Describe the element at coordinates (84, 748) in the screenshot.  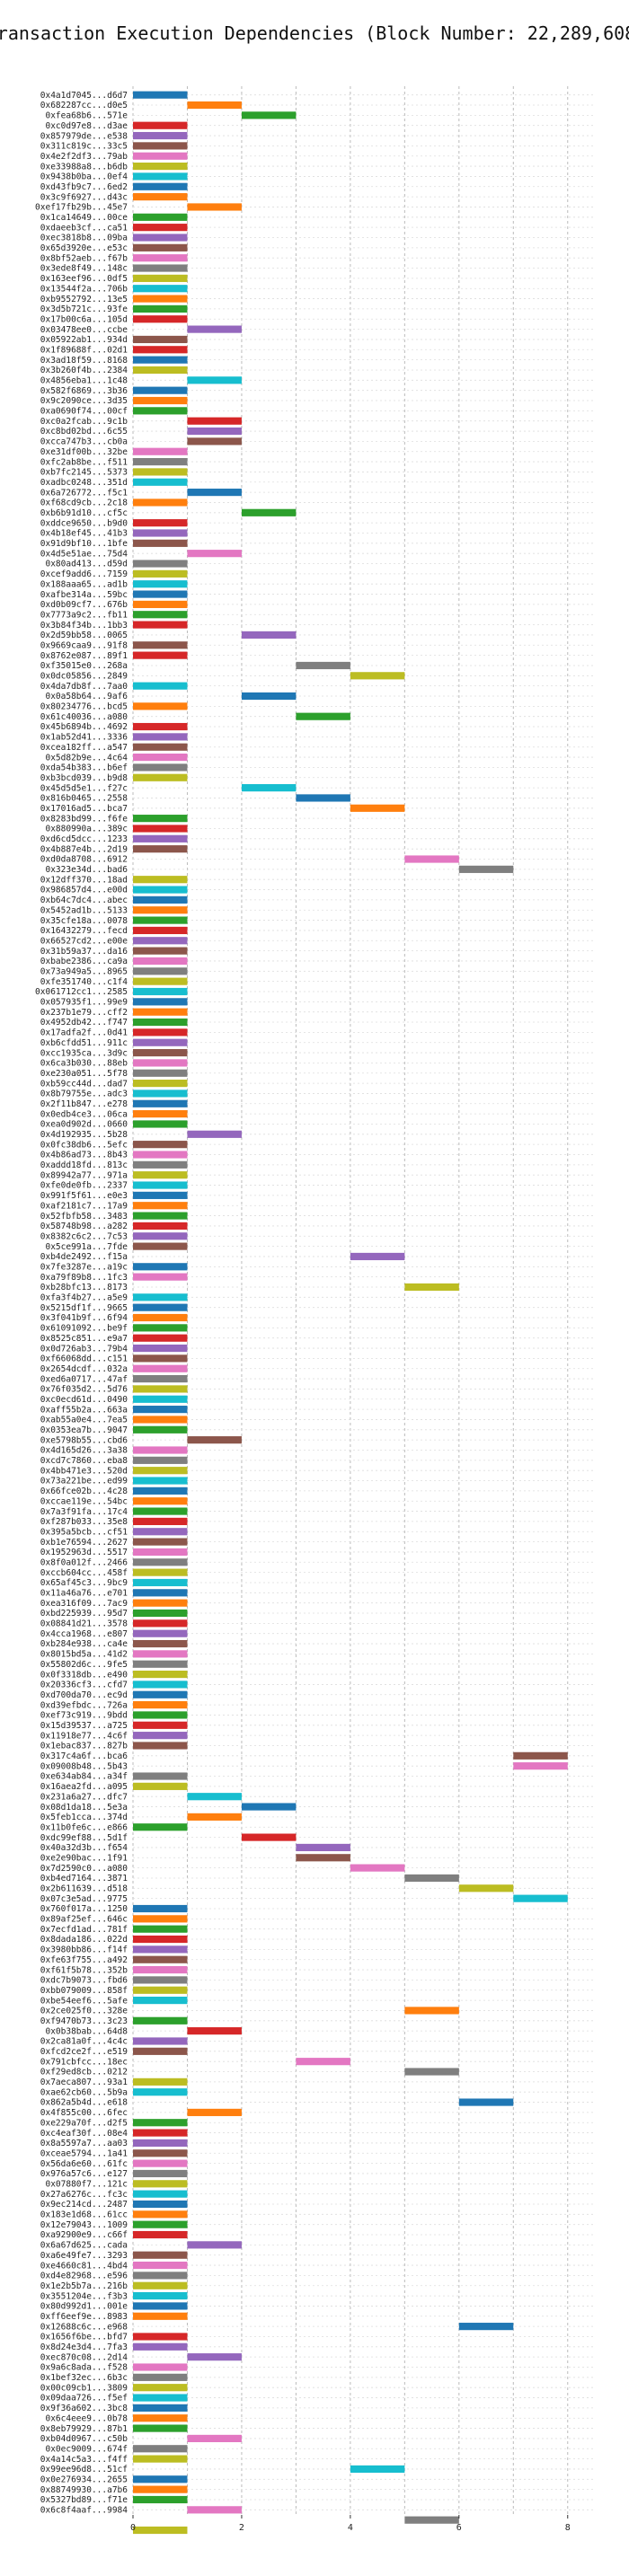
I see `transaction-label: 0xcea182ff...a547` at that location.